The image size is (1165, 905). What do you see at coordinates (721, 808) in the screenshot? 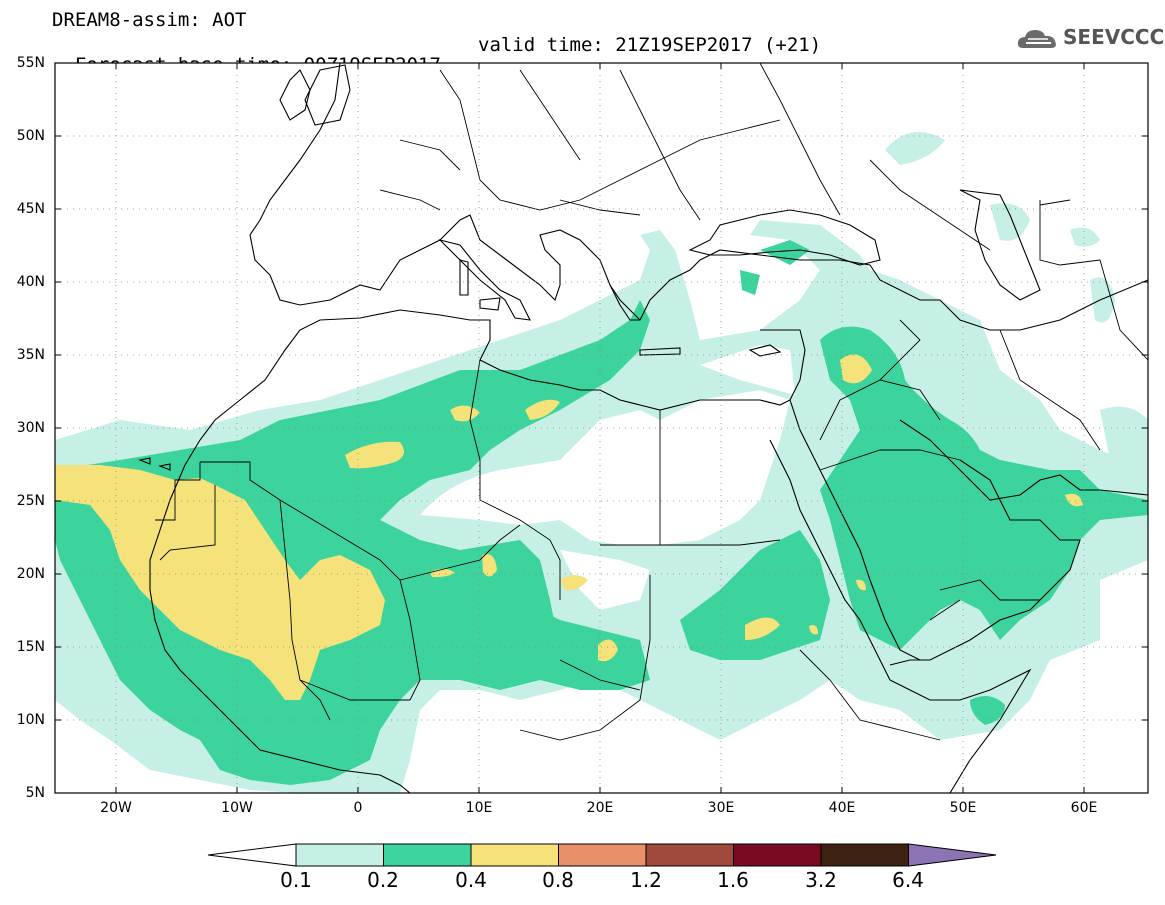
I see `lon-label: 30E` at bounding box center [721, 808].